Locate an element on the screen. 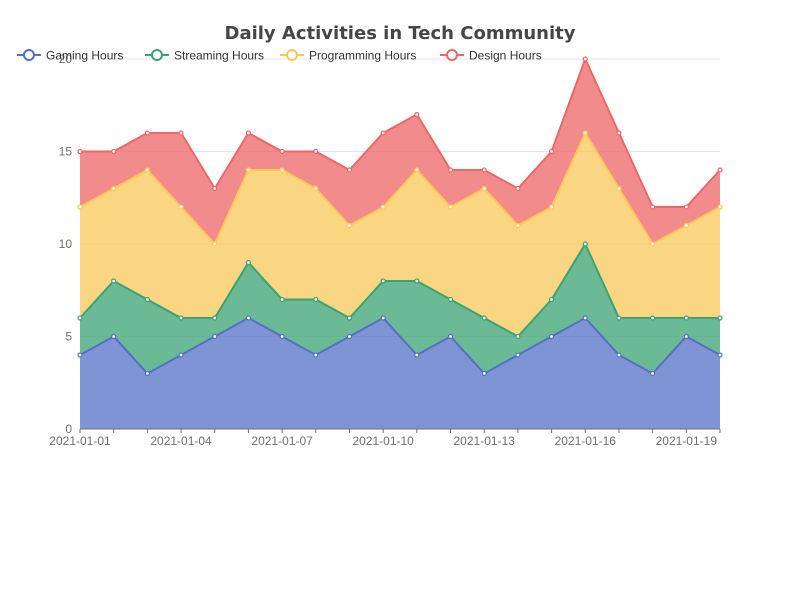 This screenshot has width=800, height=600. x-tick-label: 2021-01-07 is located at coordinates (282, 441).